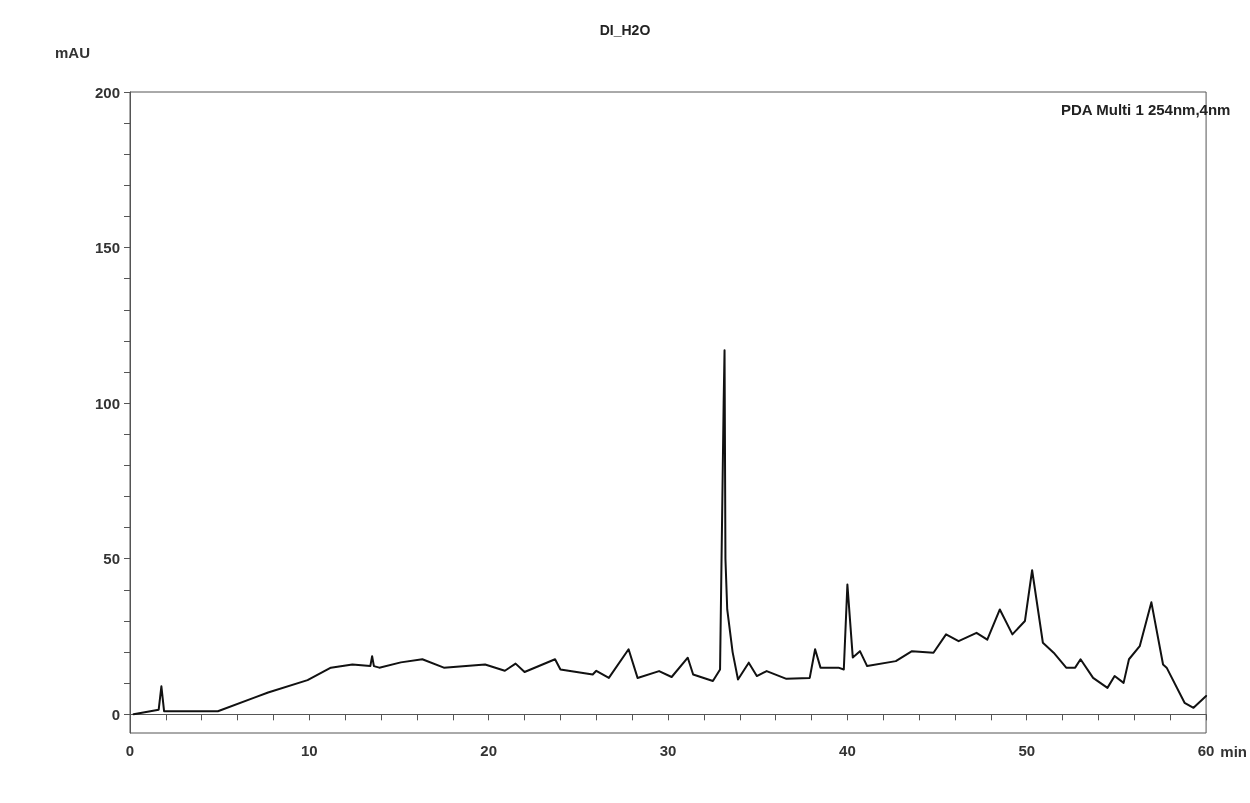  What do you see at coordinates (309, 750) in the screenshot?
I see `x-tick-label: 10` at bounding box center [309, 750].